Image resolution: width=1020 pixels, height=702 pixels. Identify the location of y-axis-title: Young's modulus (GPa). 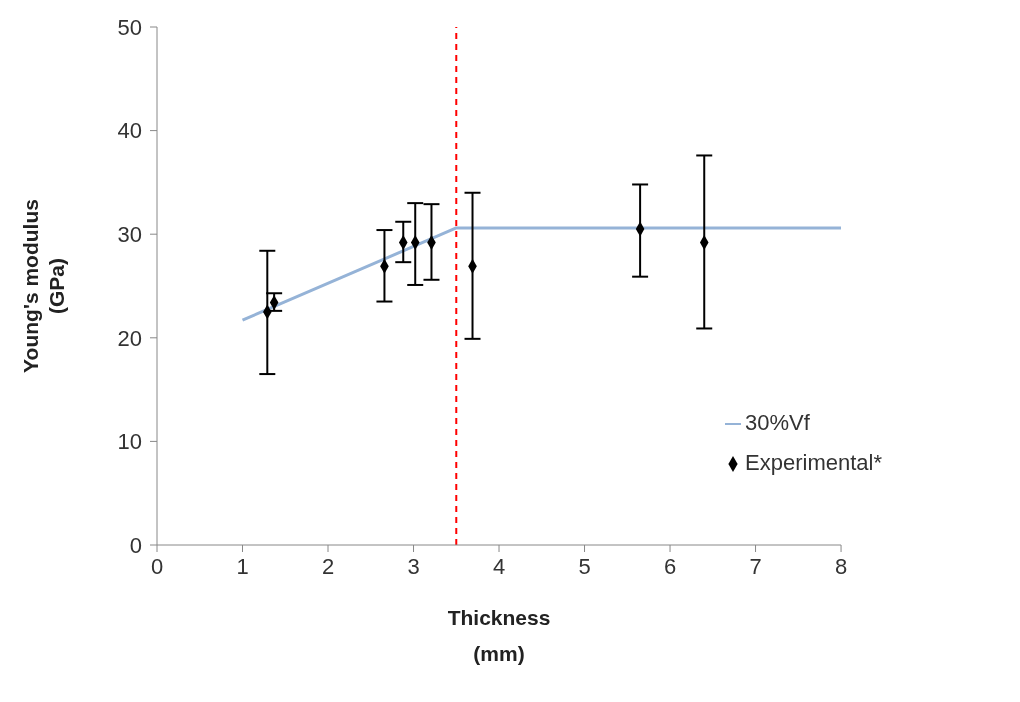
(43, 286).